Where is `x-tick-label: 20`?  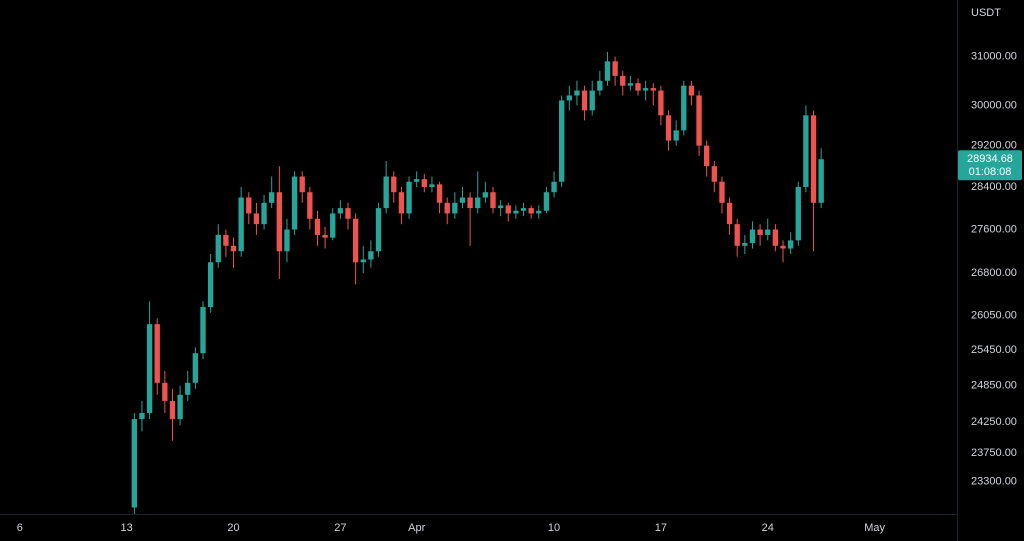 x-tick-label: 20 is located at coordinates (233, 528).